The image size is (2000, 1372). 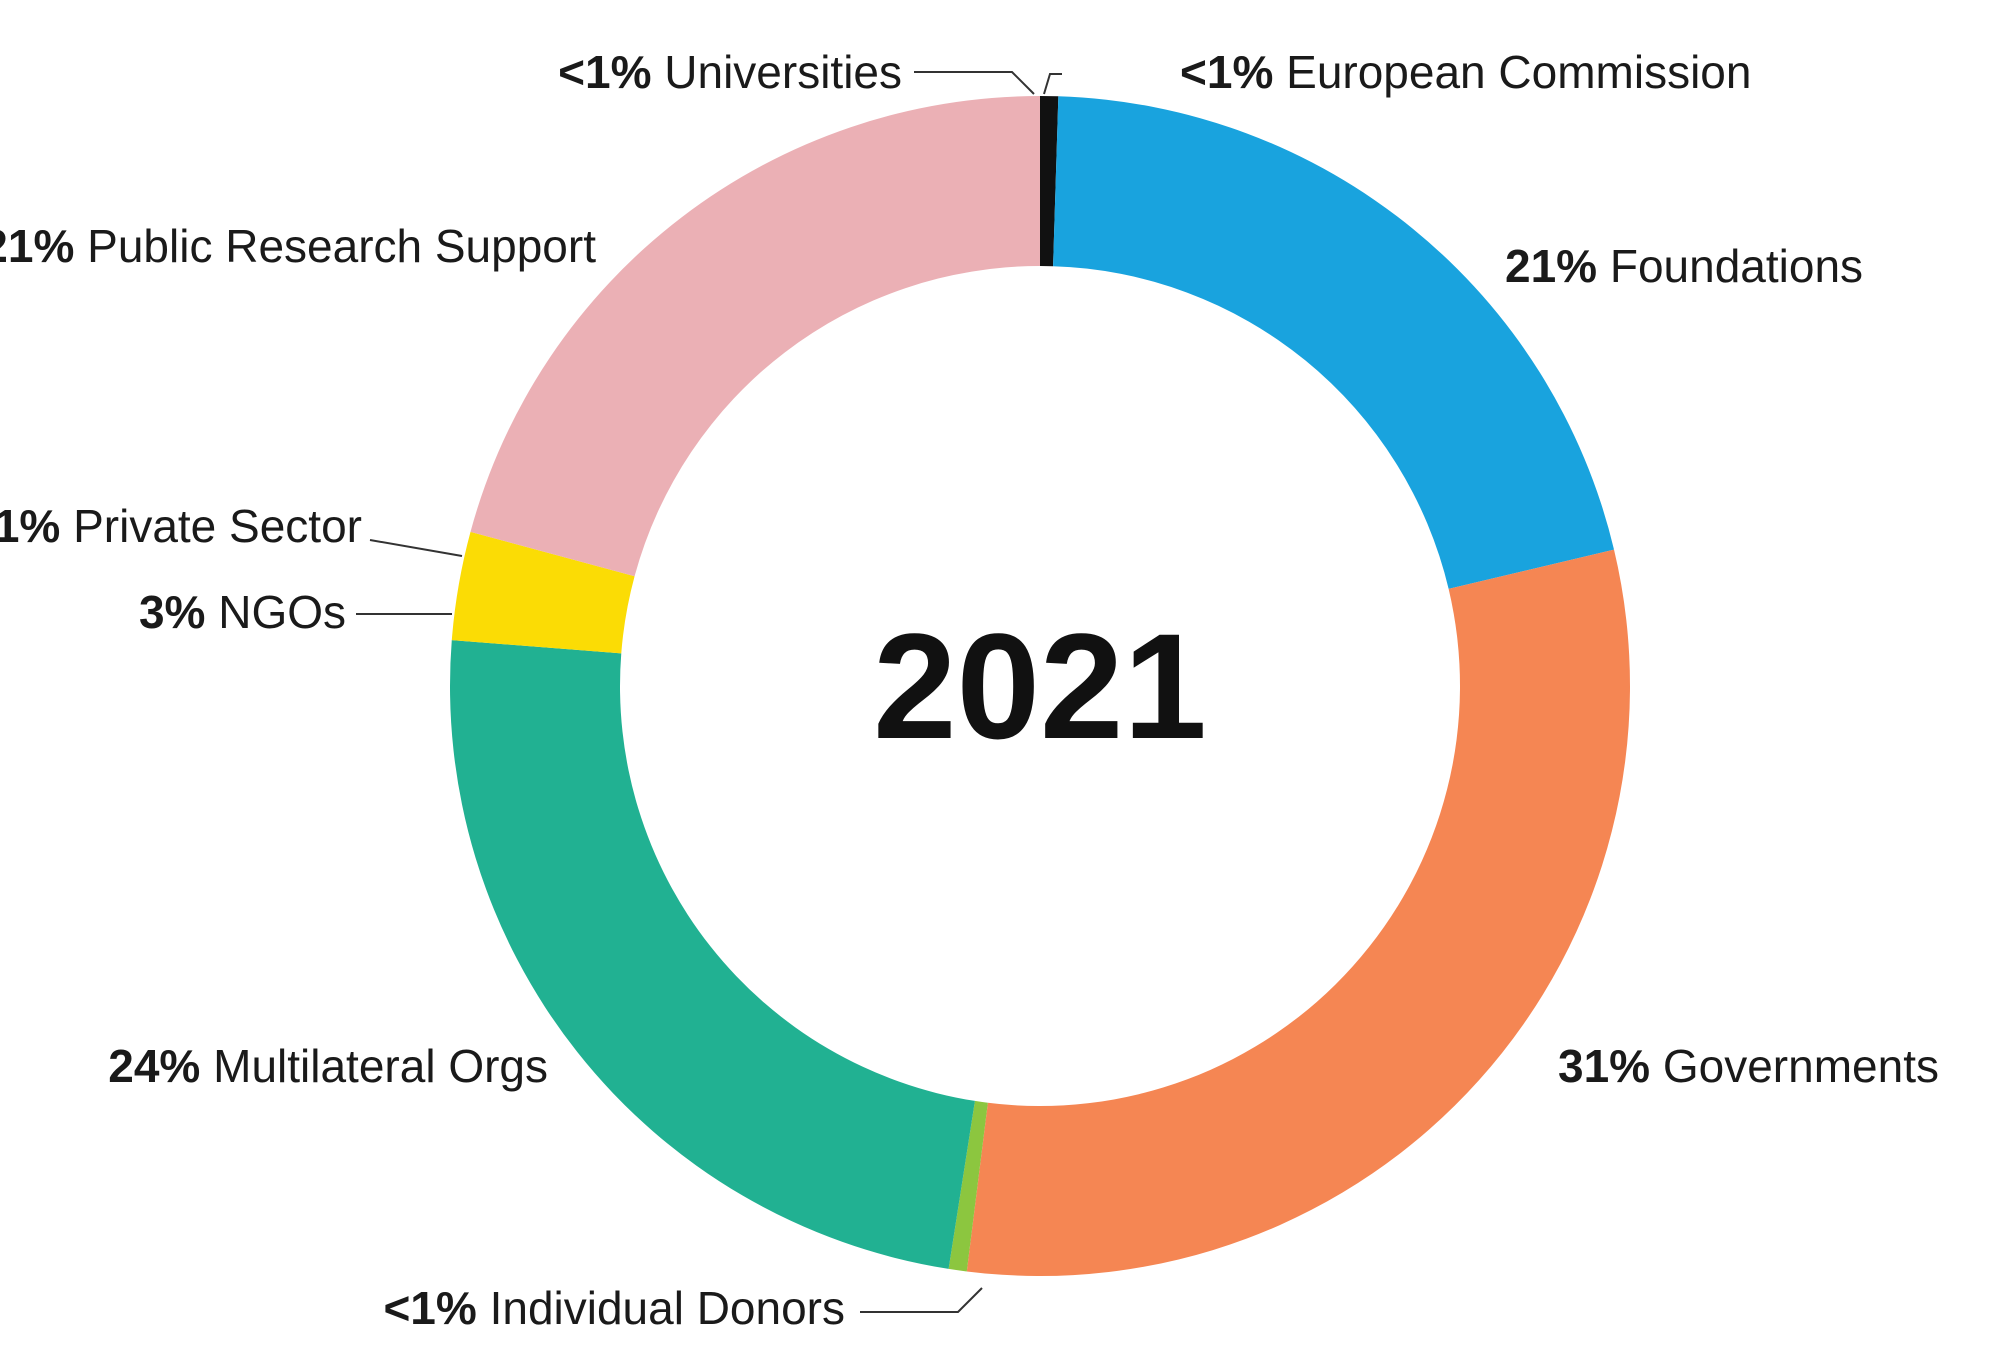 I want to click on slice-multilateral-orgs, so click(x=712, y=954).